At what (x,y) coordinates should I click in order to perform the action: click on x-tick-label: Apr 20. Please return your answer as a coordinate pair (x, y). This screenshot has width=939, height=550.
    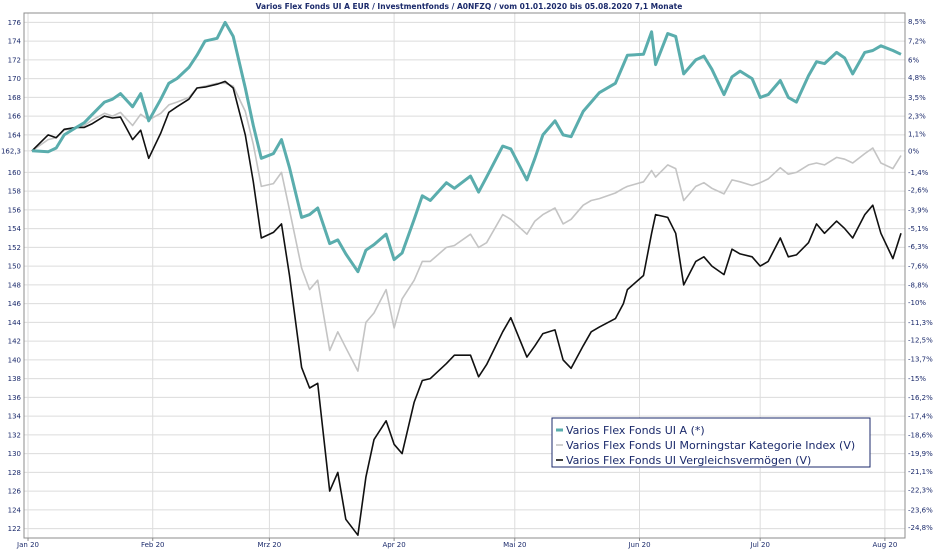
    Looking at the image, I should click on (393, 545).